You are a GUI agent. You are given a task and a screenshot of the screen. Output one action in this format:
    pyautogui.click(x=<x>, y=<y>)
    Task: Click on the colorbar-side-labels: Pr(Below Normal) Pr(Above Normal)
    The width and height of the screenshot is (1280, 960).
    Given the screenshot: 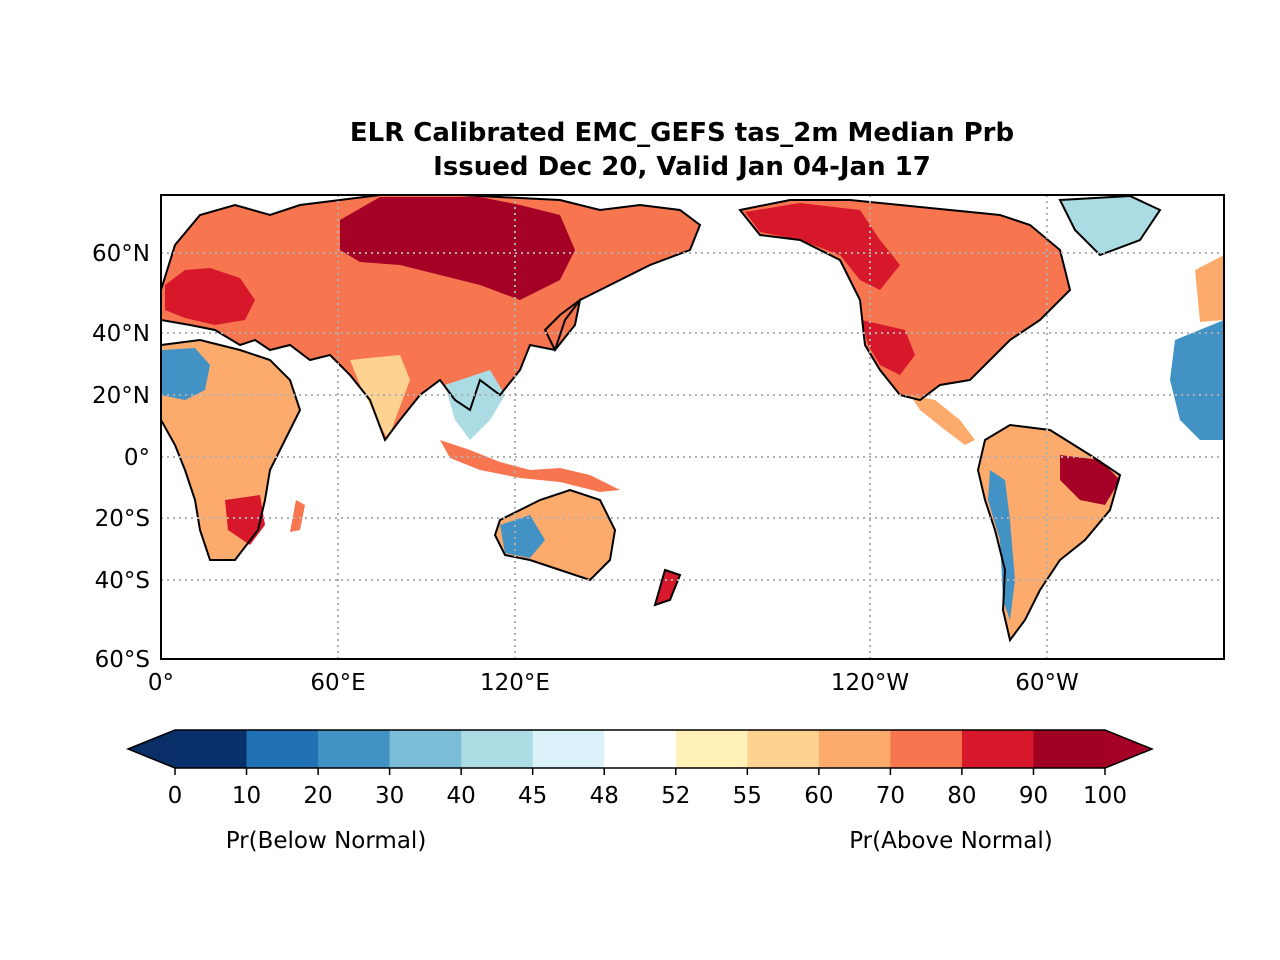 What is the action you would take?
    pyautogui.click(x=639, y=841)
    